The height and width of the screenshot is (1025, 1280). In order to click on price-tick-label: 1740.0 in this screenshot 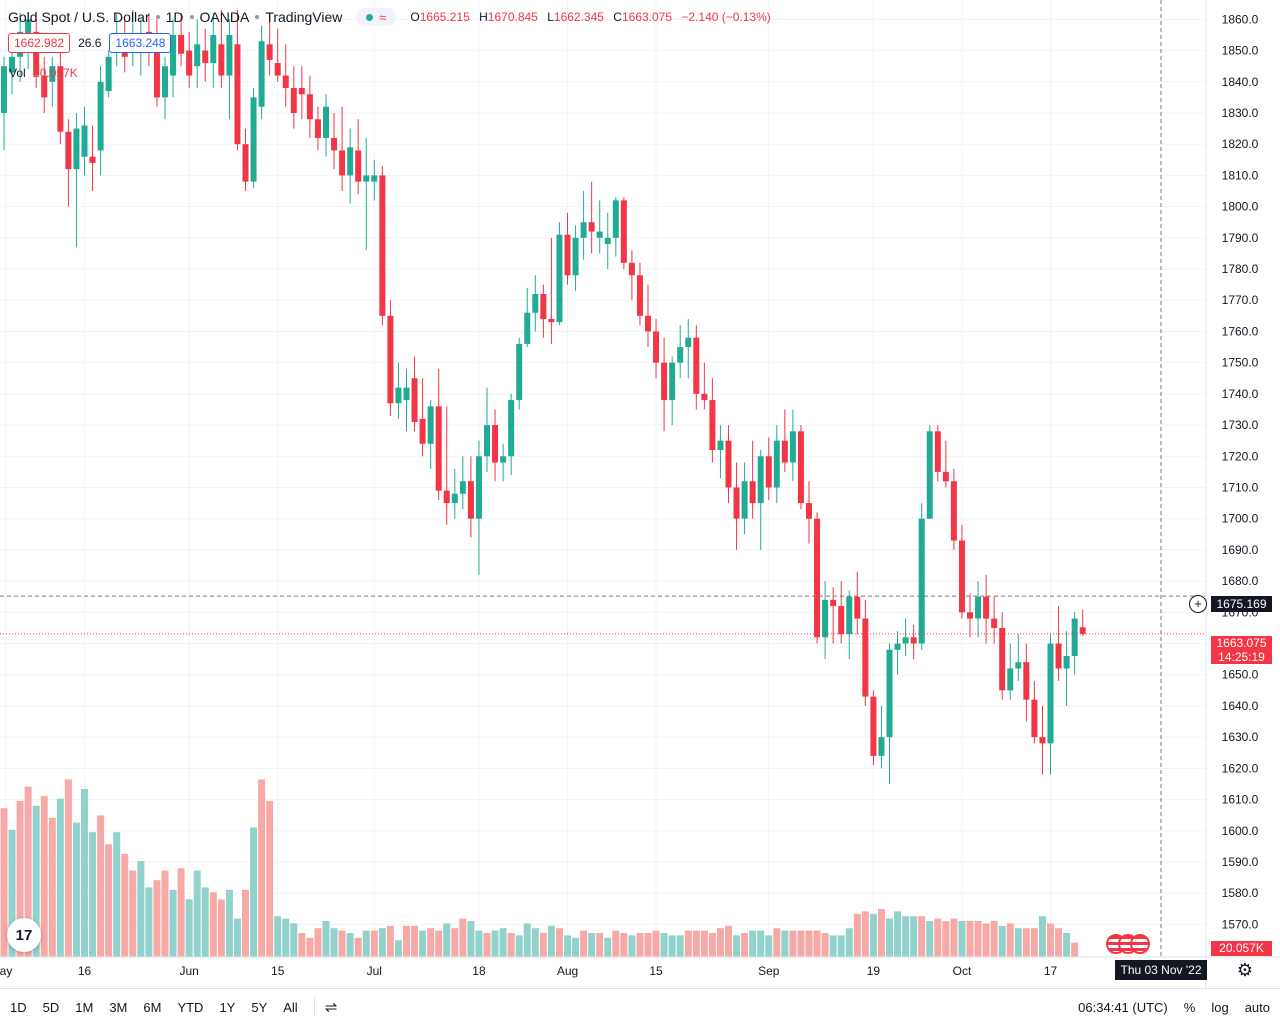, I will do `click(1240, 394)`.